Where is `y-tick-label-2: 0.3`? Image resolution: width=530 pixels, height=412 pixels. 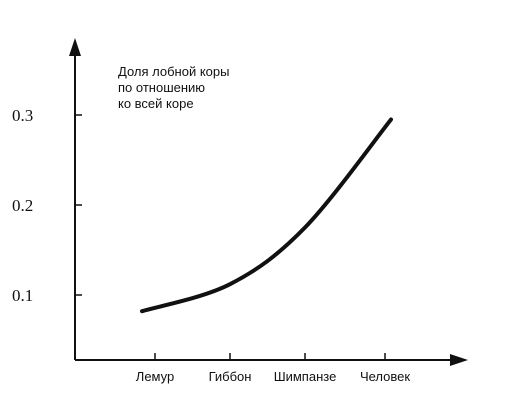
y-tick-label-2: 0.3 is located at coordinates (22, 115).